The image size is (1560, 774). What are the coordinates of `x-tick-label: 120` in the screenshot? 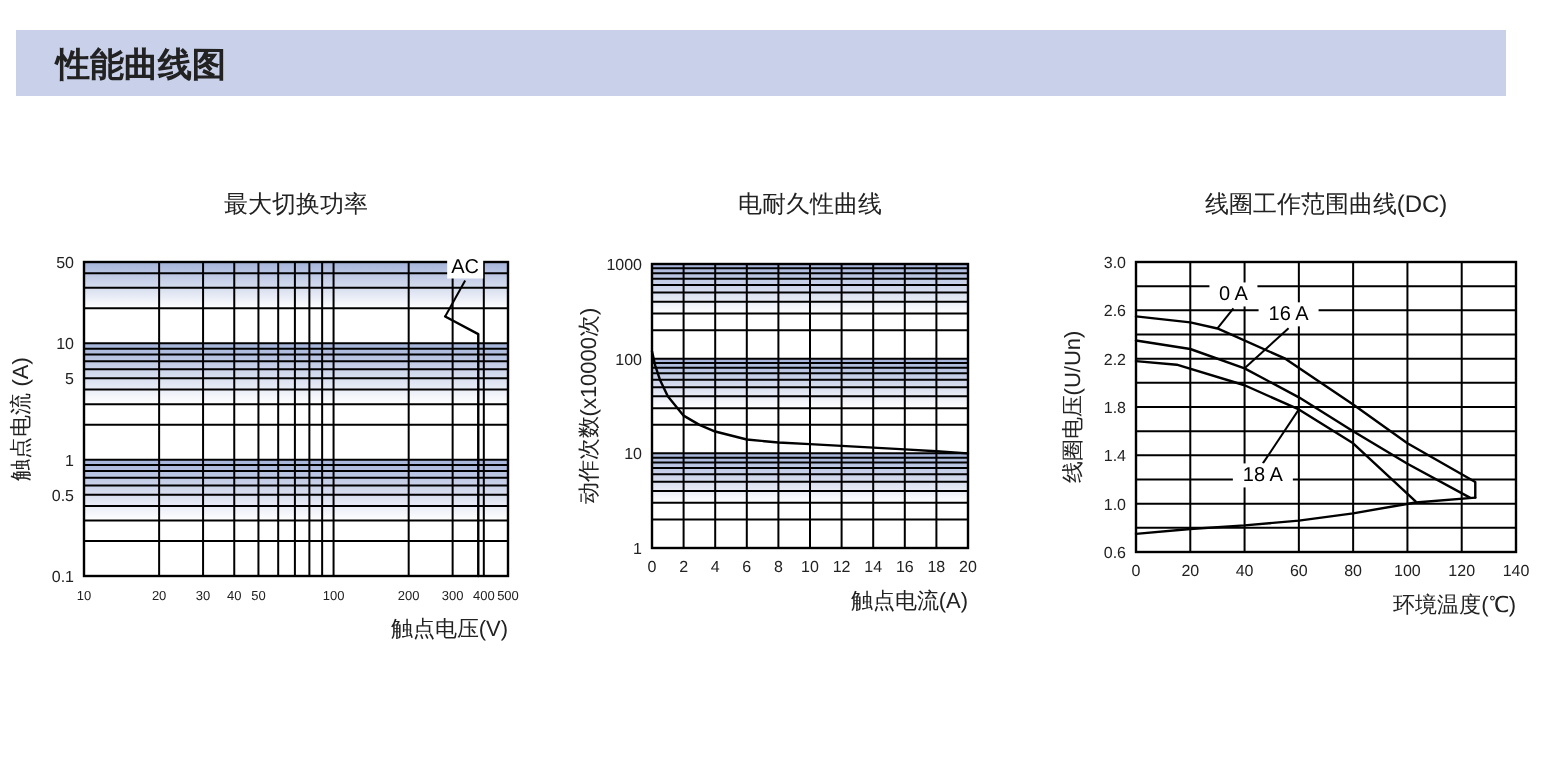 It's located at (1462, 571).